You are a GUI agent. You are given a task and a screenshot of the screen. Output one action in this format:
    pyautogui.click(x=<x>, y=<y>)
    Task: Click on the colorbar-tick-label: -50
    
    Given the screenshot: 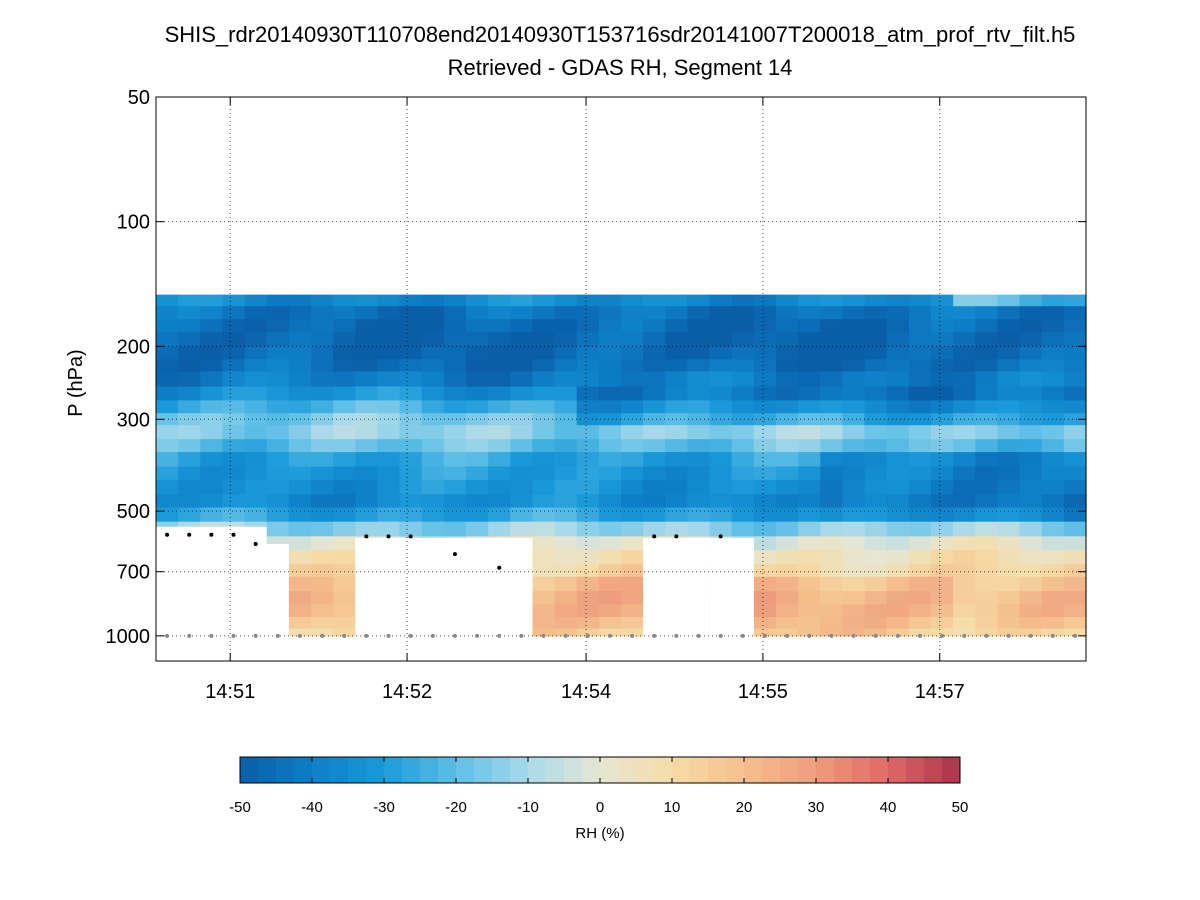 What is the action you would take?
    pyautogui.click(x=240, y=807)
    